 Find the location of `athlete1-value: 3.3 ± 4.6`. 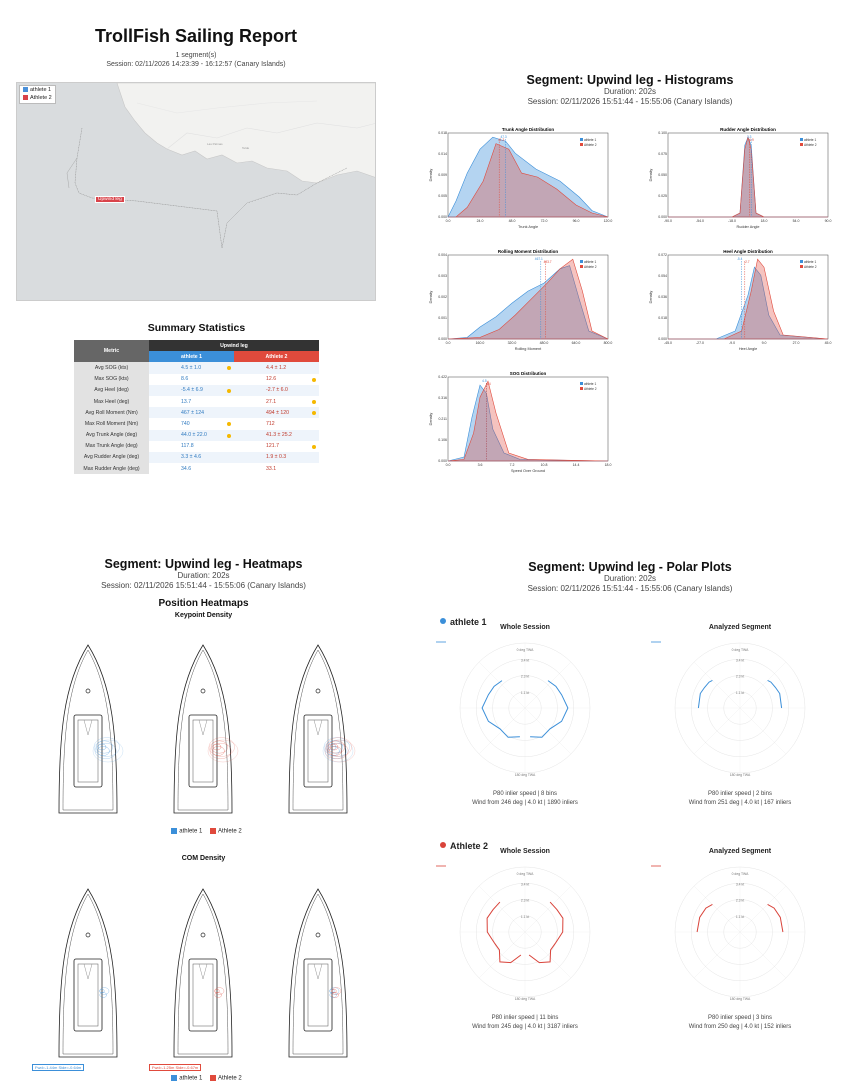

athlete1-value: 3.3 ± 4.6 is located at coordinates (191, 457).